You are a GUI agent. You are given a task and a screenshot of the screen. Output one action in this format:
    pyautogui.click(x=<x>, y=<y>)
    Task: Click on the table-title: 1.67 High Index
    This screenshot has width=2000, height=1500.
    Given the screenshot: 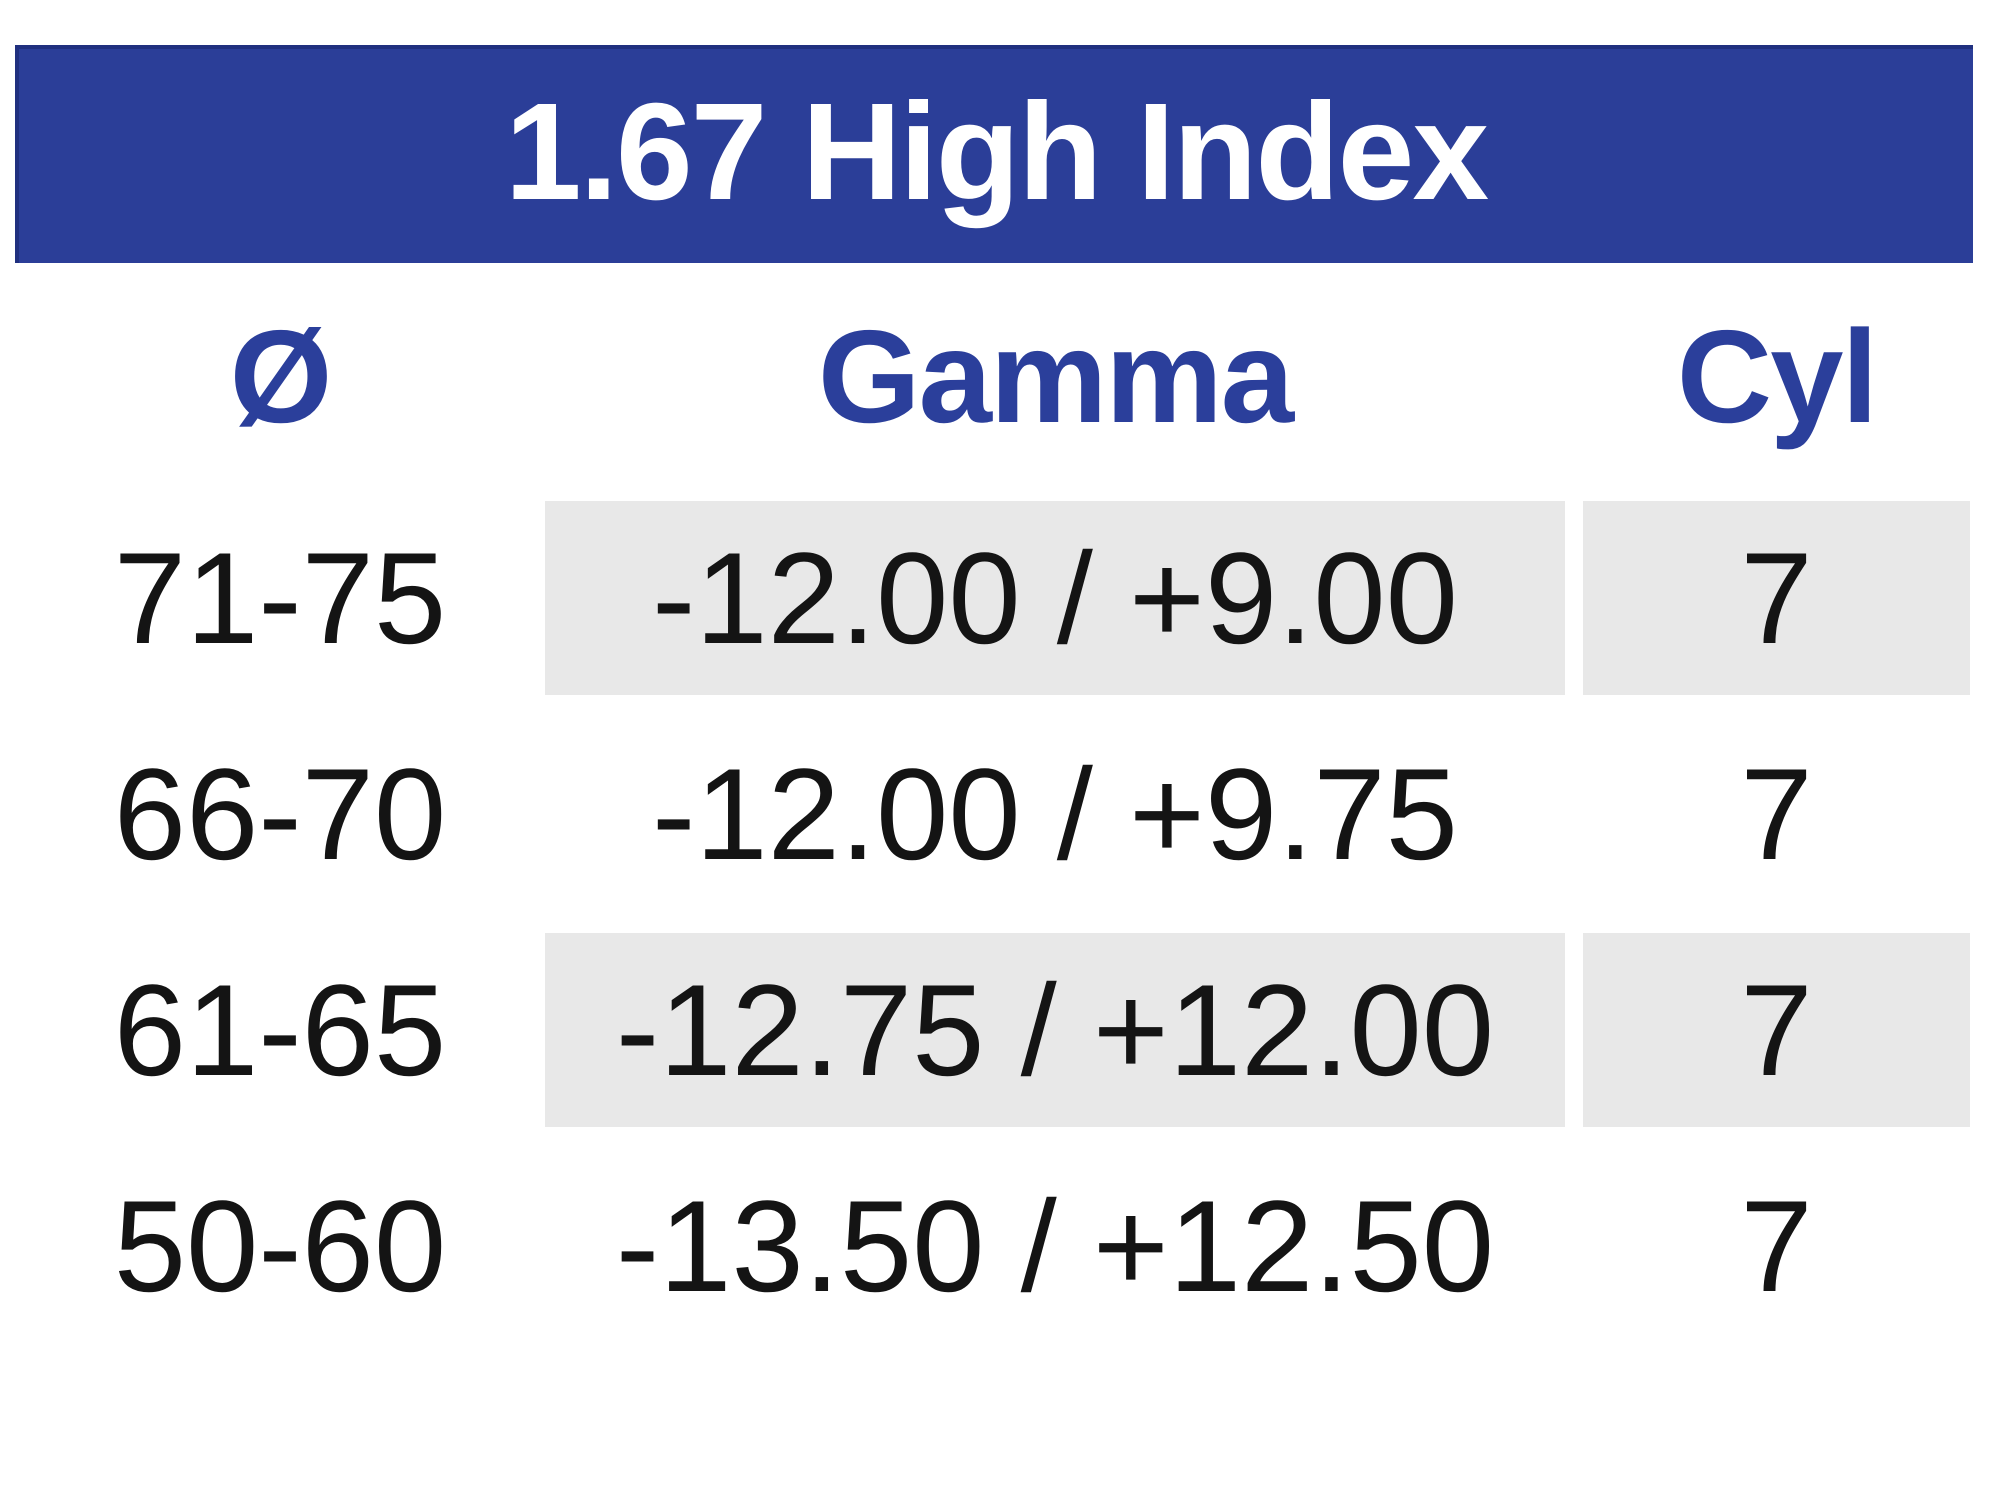 What is the action you would take?
    pyautogui.click(x=996, y=151)
    